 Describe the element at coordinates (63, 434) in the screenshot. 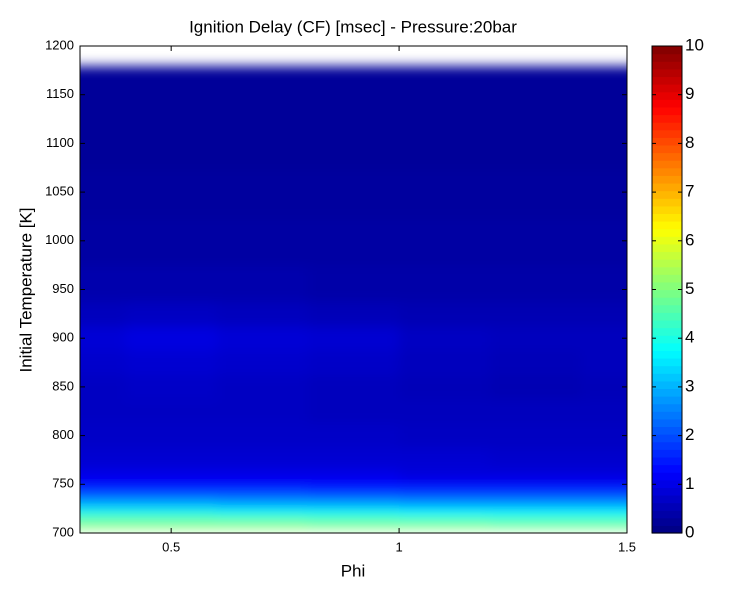

I see `y-tick-label: 800` at that location.